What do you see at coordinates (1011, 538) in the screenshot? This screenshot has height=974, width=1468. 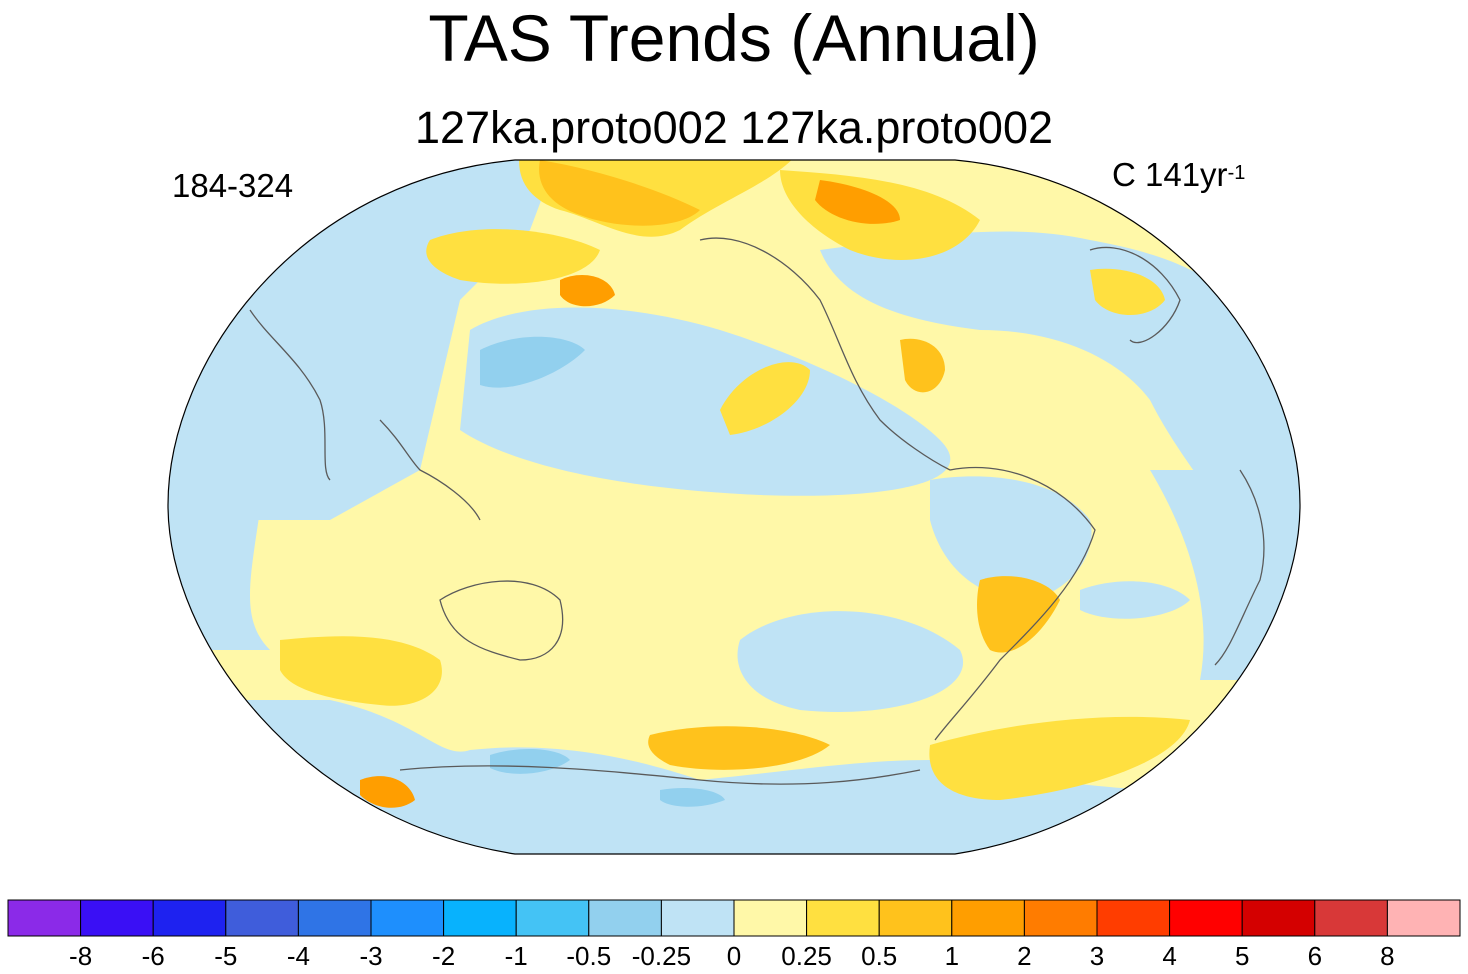 I see `amazon-cool-region` at bounding box center [1011, 538].